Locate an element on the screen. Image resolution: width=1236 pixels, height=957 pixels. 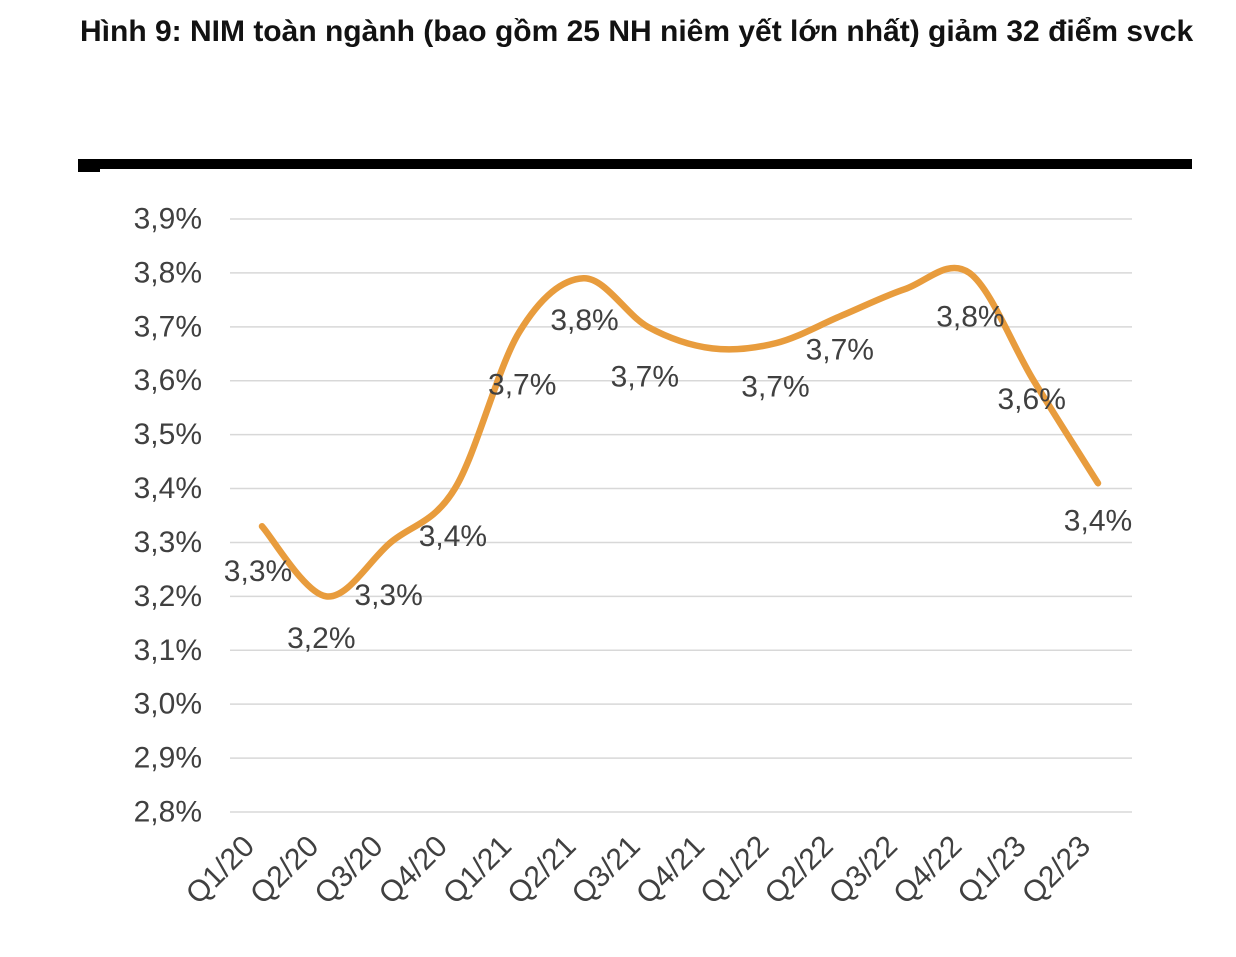
x-tick-label: Q2/23 is located at coordinates (1056, 870).